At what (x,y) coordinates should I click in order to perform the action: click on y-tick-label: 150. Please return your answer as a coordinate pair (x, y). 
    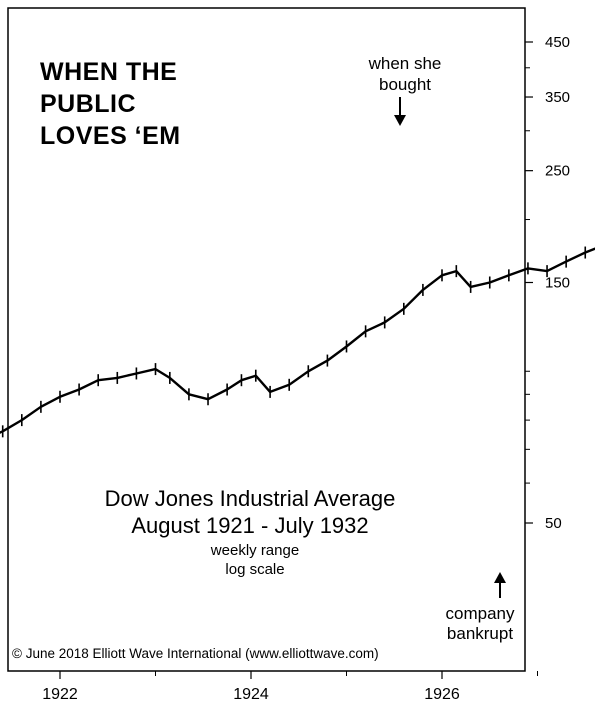
    Looking at the image, I should click on (557, 283).